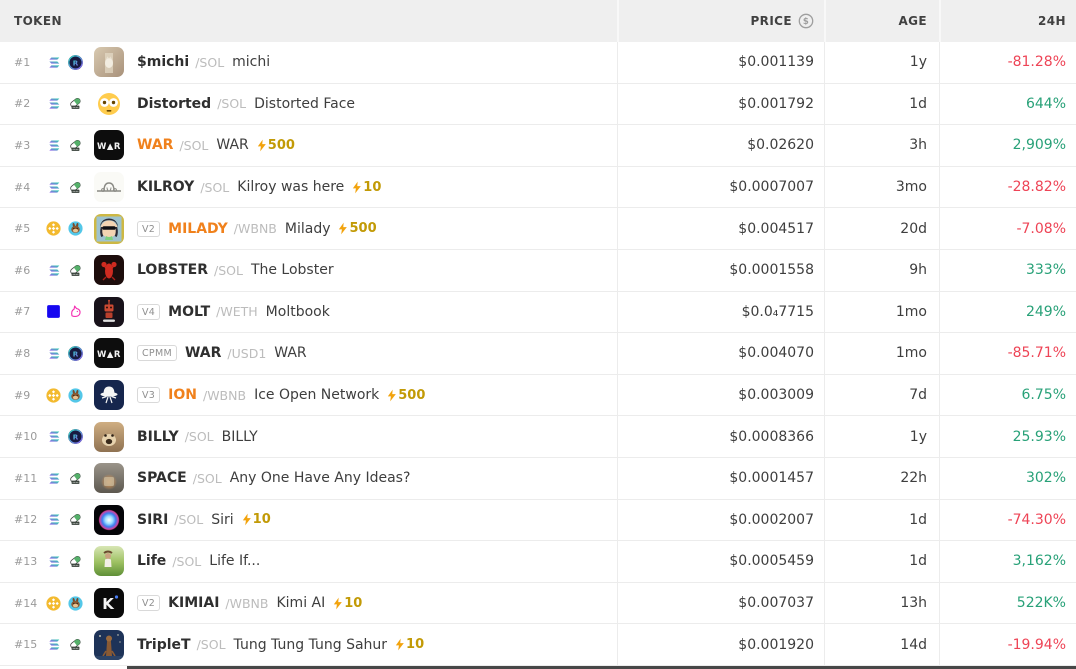 The image size is (1076, 669). What do you see at coordinates (1007, 104) in the screenshot?
I see `change-24h-cell: 644%` at bounding box center [1007, 104].